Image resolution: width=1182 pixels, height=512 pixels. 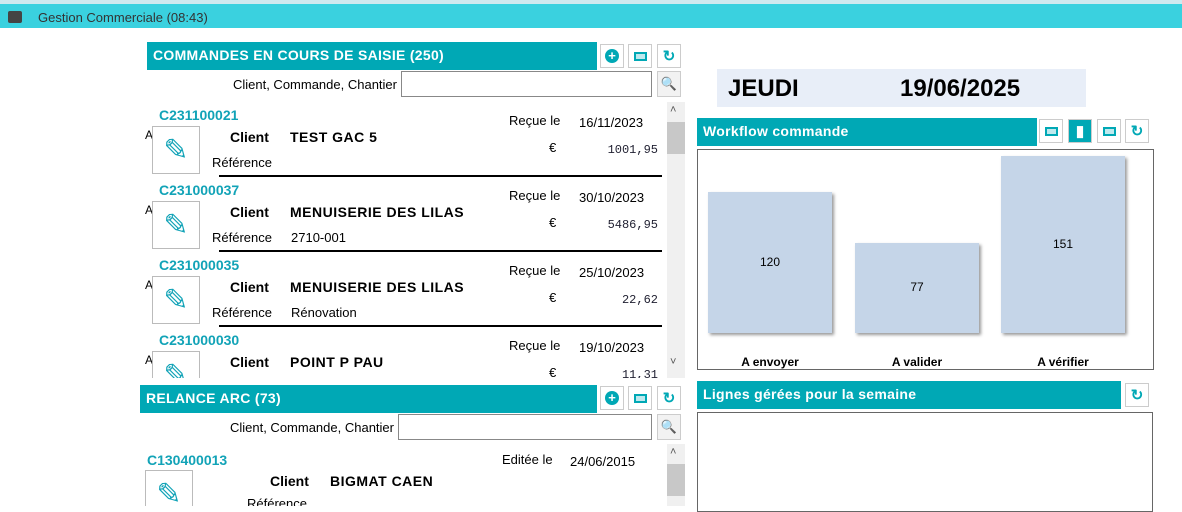 What do you see at coordinates (1137, 395) in the screenshot?
I see `lignes-refresh-button: ↻` at bounding box center [1137, 395].